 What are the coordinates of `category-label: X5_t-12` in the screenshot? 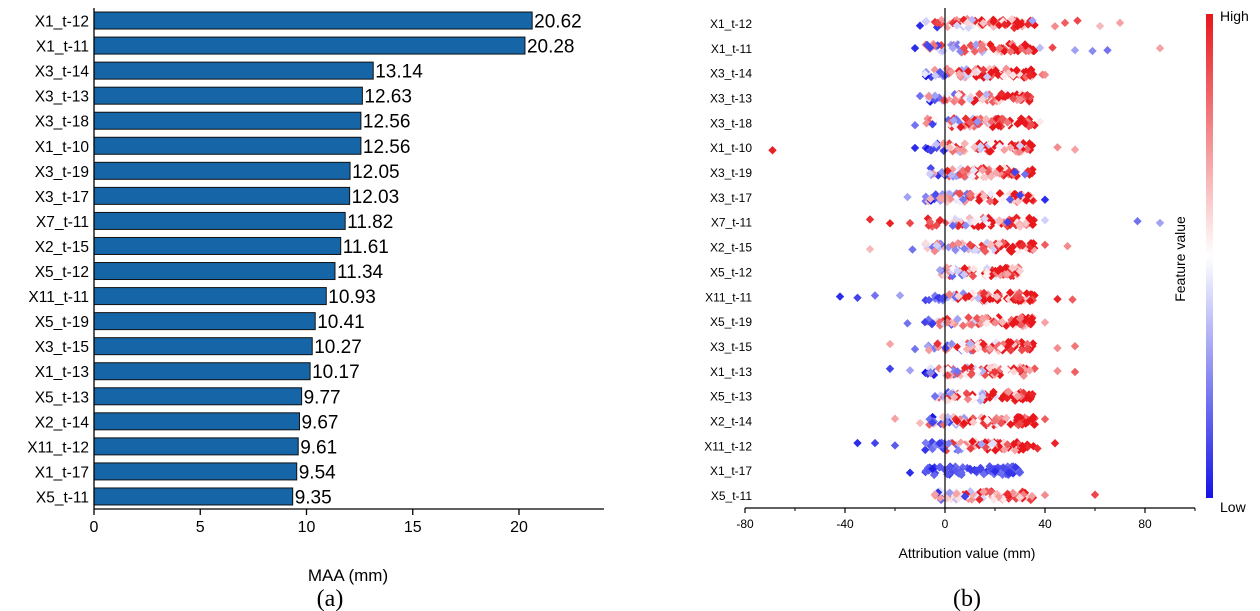 It's located at (62, 272).